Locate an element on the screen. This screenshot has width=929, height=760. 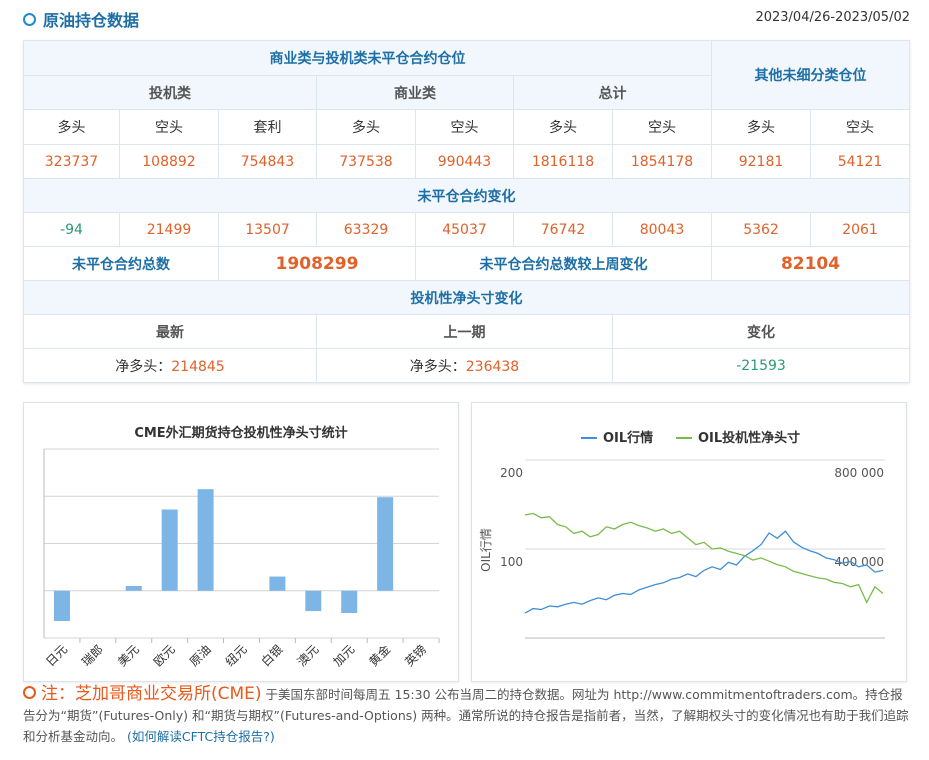
page-title: 原油持仓数据 is located at coordinates (81, 19).